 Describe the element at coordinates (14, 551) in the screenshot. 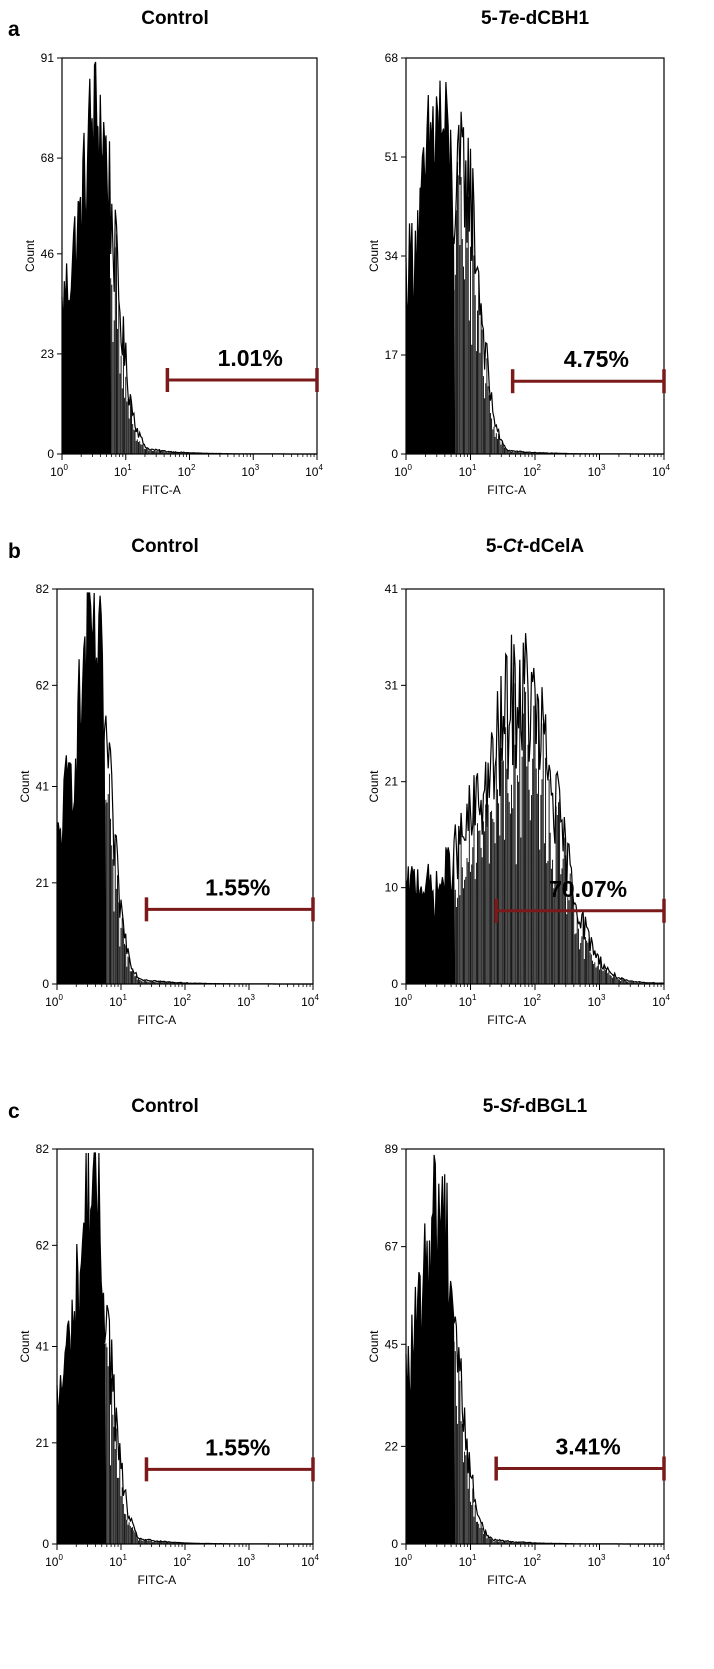

I see `panel-letter-b: b` at that location.